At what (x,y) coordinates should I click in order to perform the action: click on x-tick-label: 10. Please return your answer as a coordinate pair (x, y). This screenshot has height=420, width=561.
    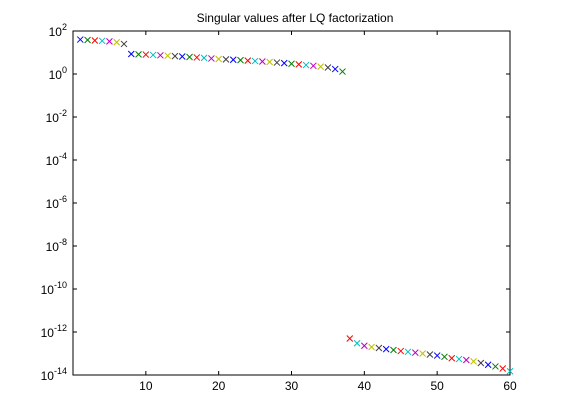
    Looking at the image, I should click on (146, 386).